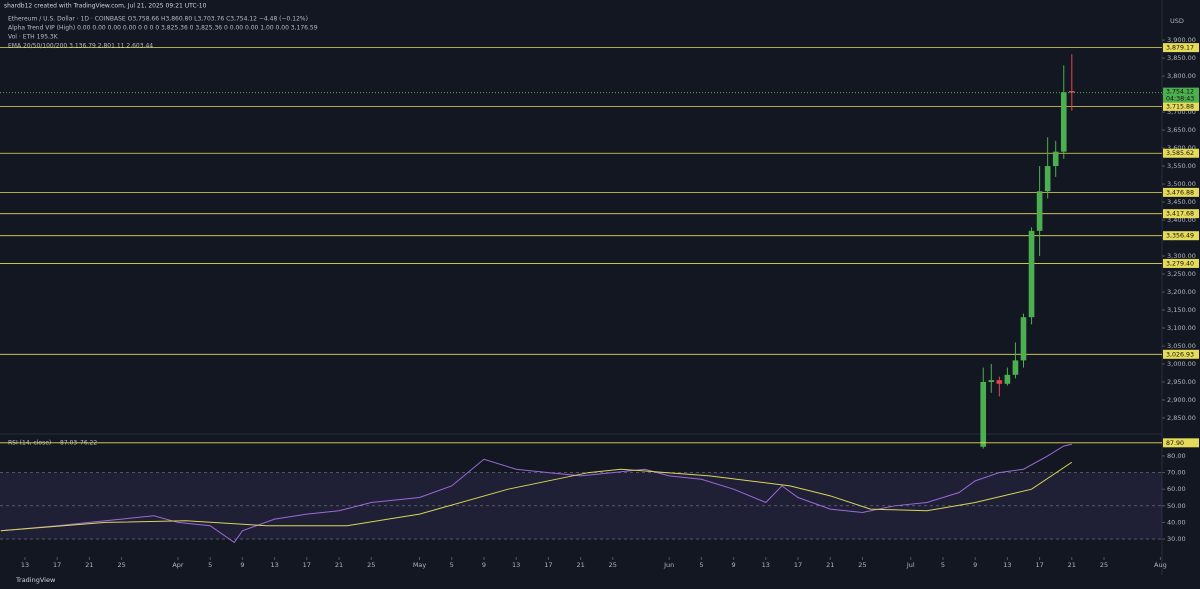 The width and height of the screenshot is (1200, 589). I want to click on y-tick-label: 40.00, so click(1176, 522).